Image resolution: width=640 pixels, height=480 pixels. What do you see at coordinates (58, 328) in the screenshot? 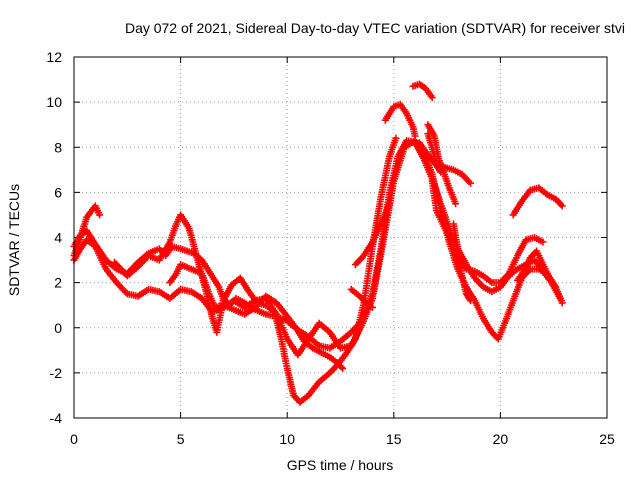
I see `y-tick-label: 0` at bounding box center [58, 328].